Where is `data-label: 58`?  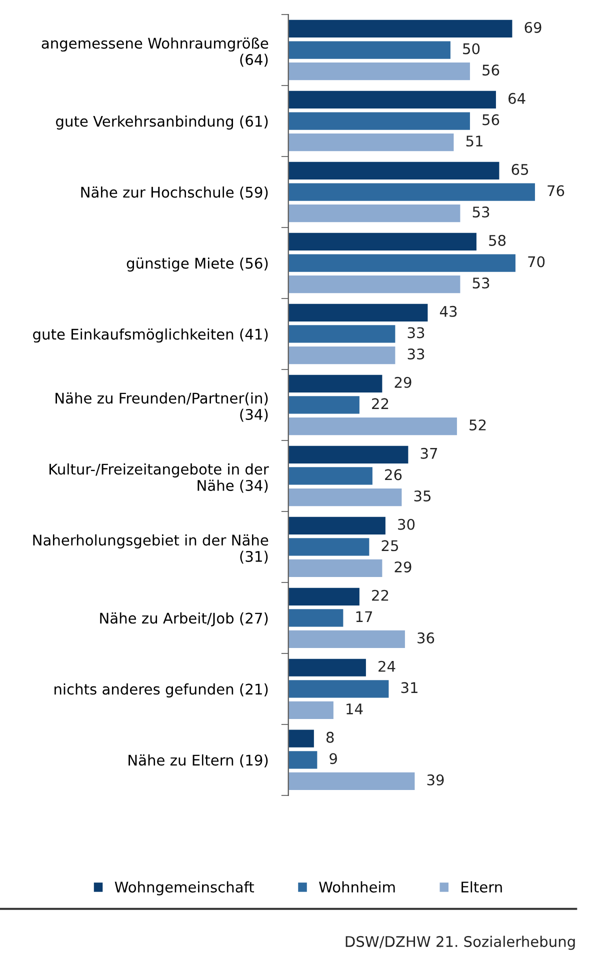
data-label: 58 is located at coordinates (497, 240).